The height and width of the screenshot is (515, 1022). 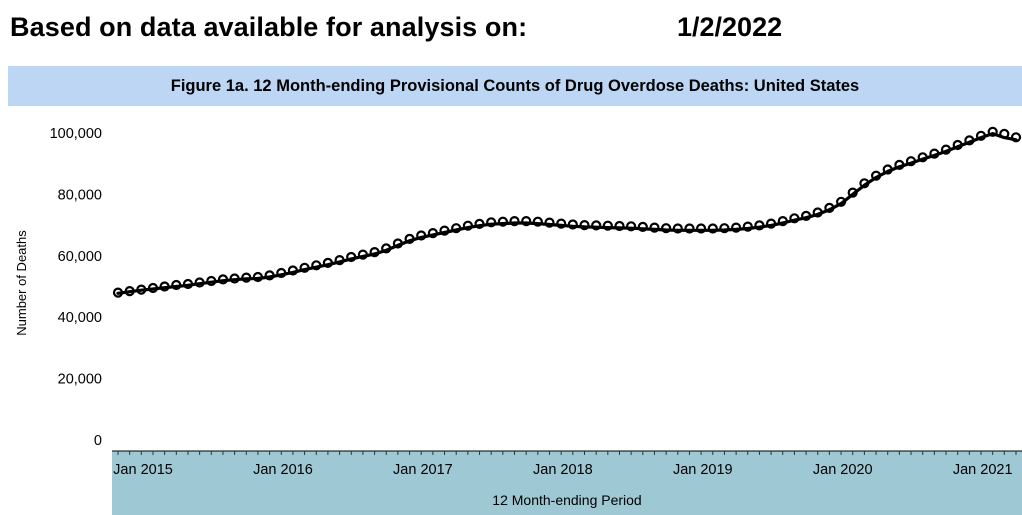 What do you see at coordinates (98, 441) in the screenshot?
I see `y-tick-label: 0` at bounding box center [98, 441].